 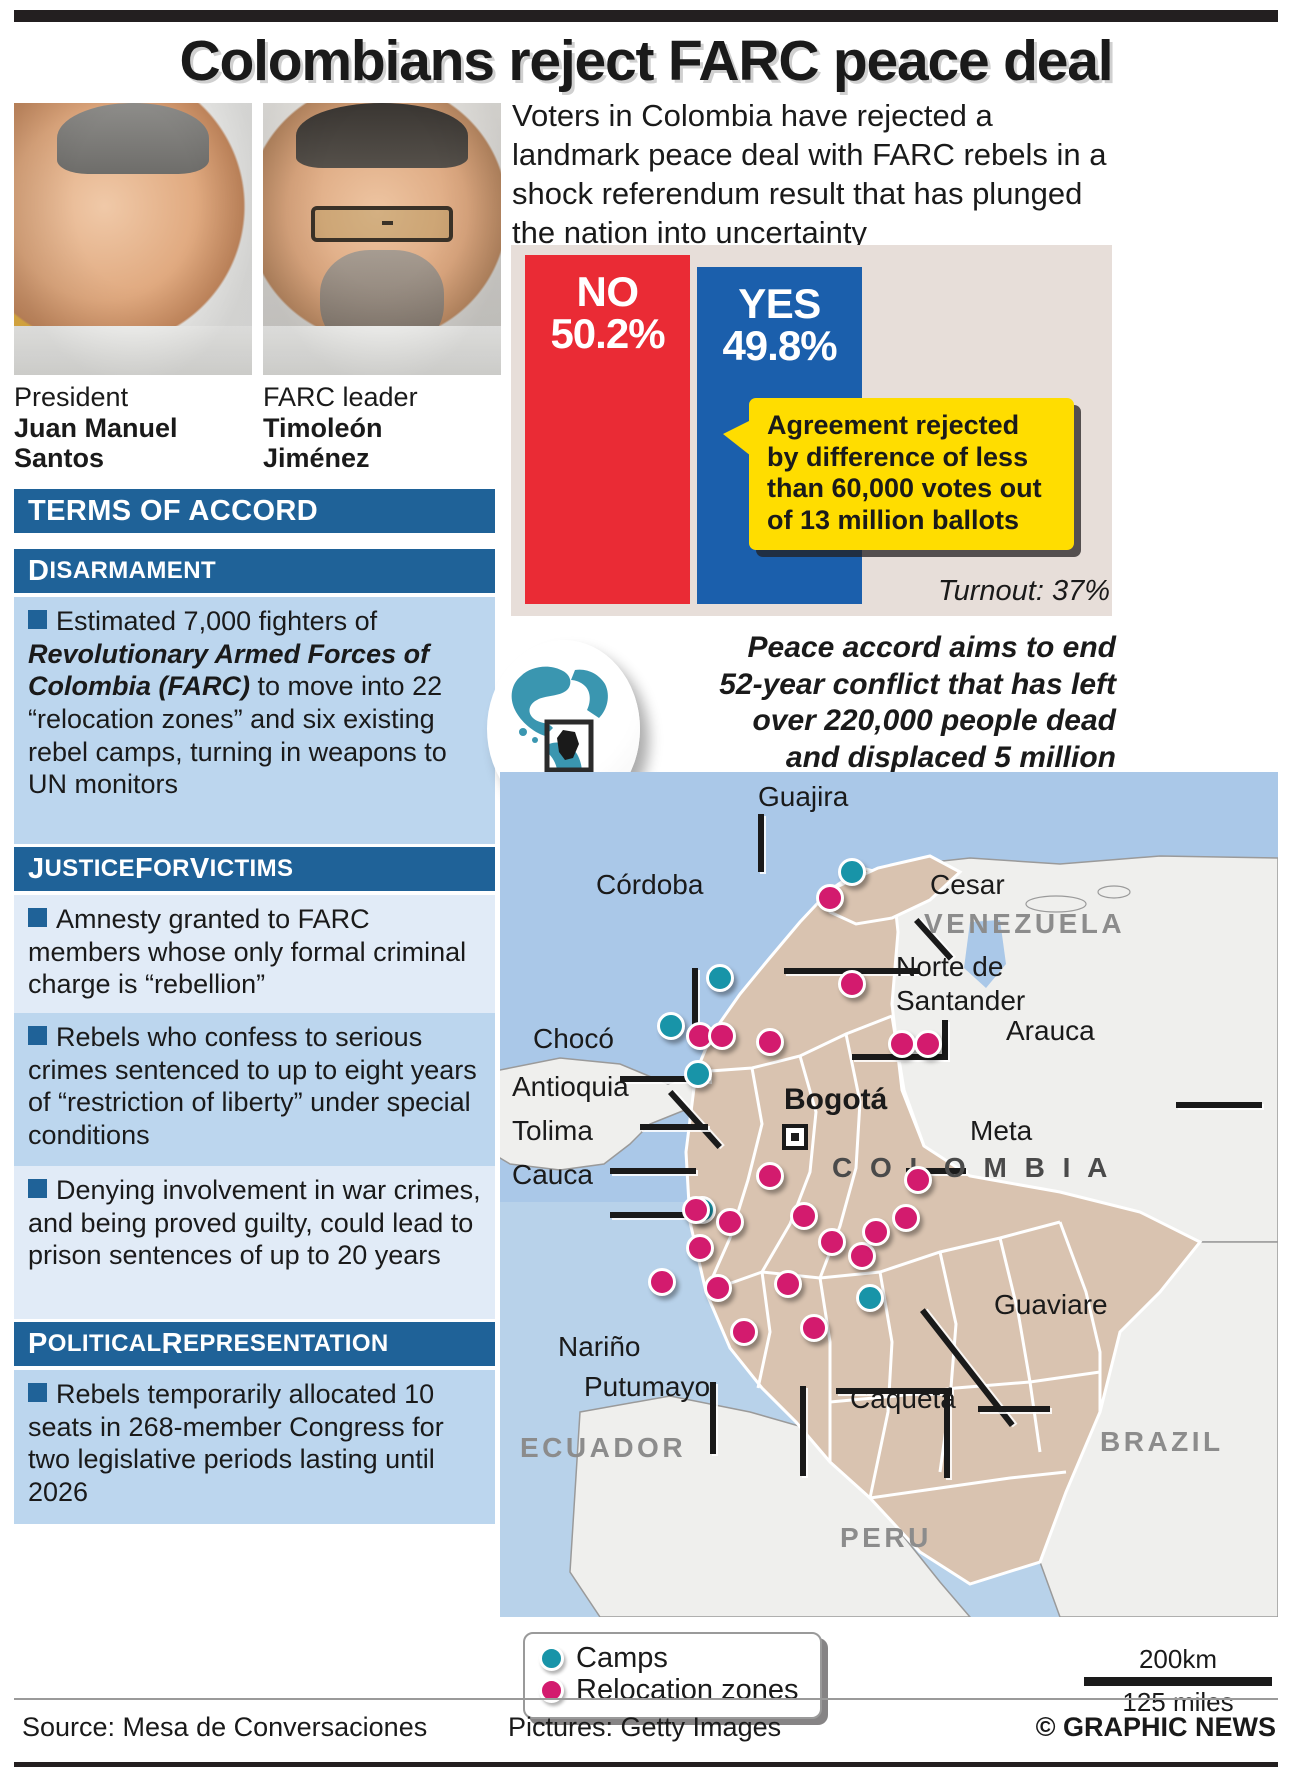 I want to click on map-label-norte-de: Norte de, so click(x=950, y=966).